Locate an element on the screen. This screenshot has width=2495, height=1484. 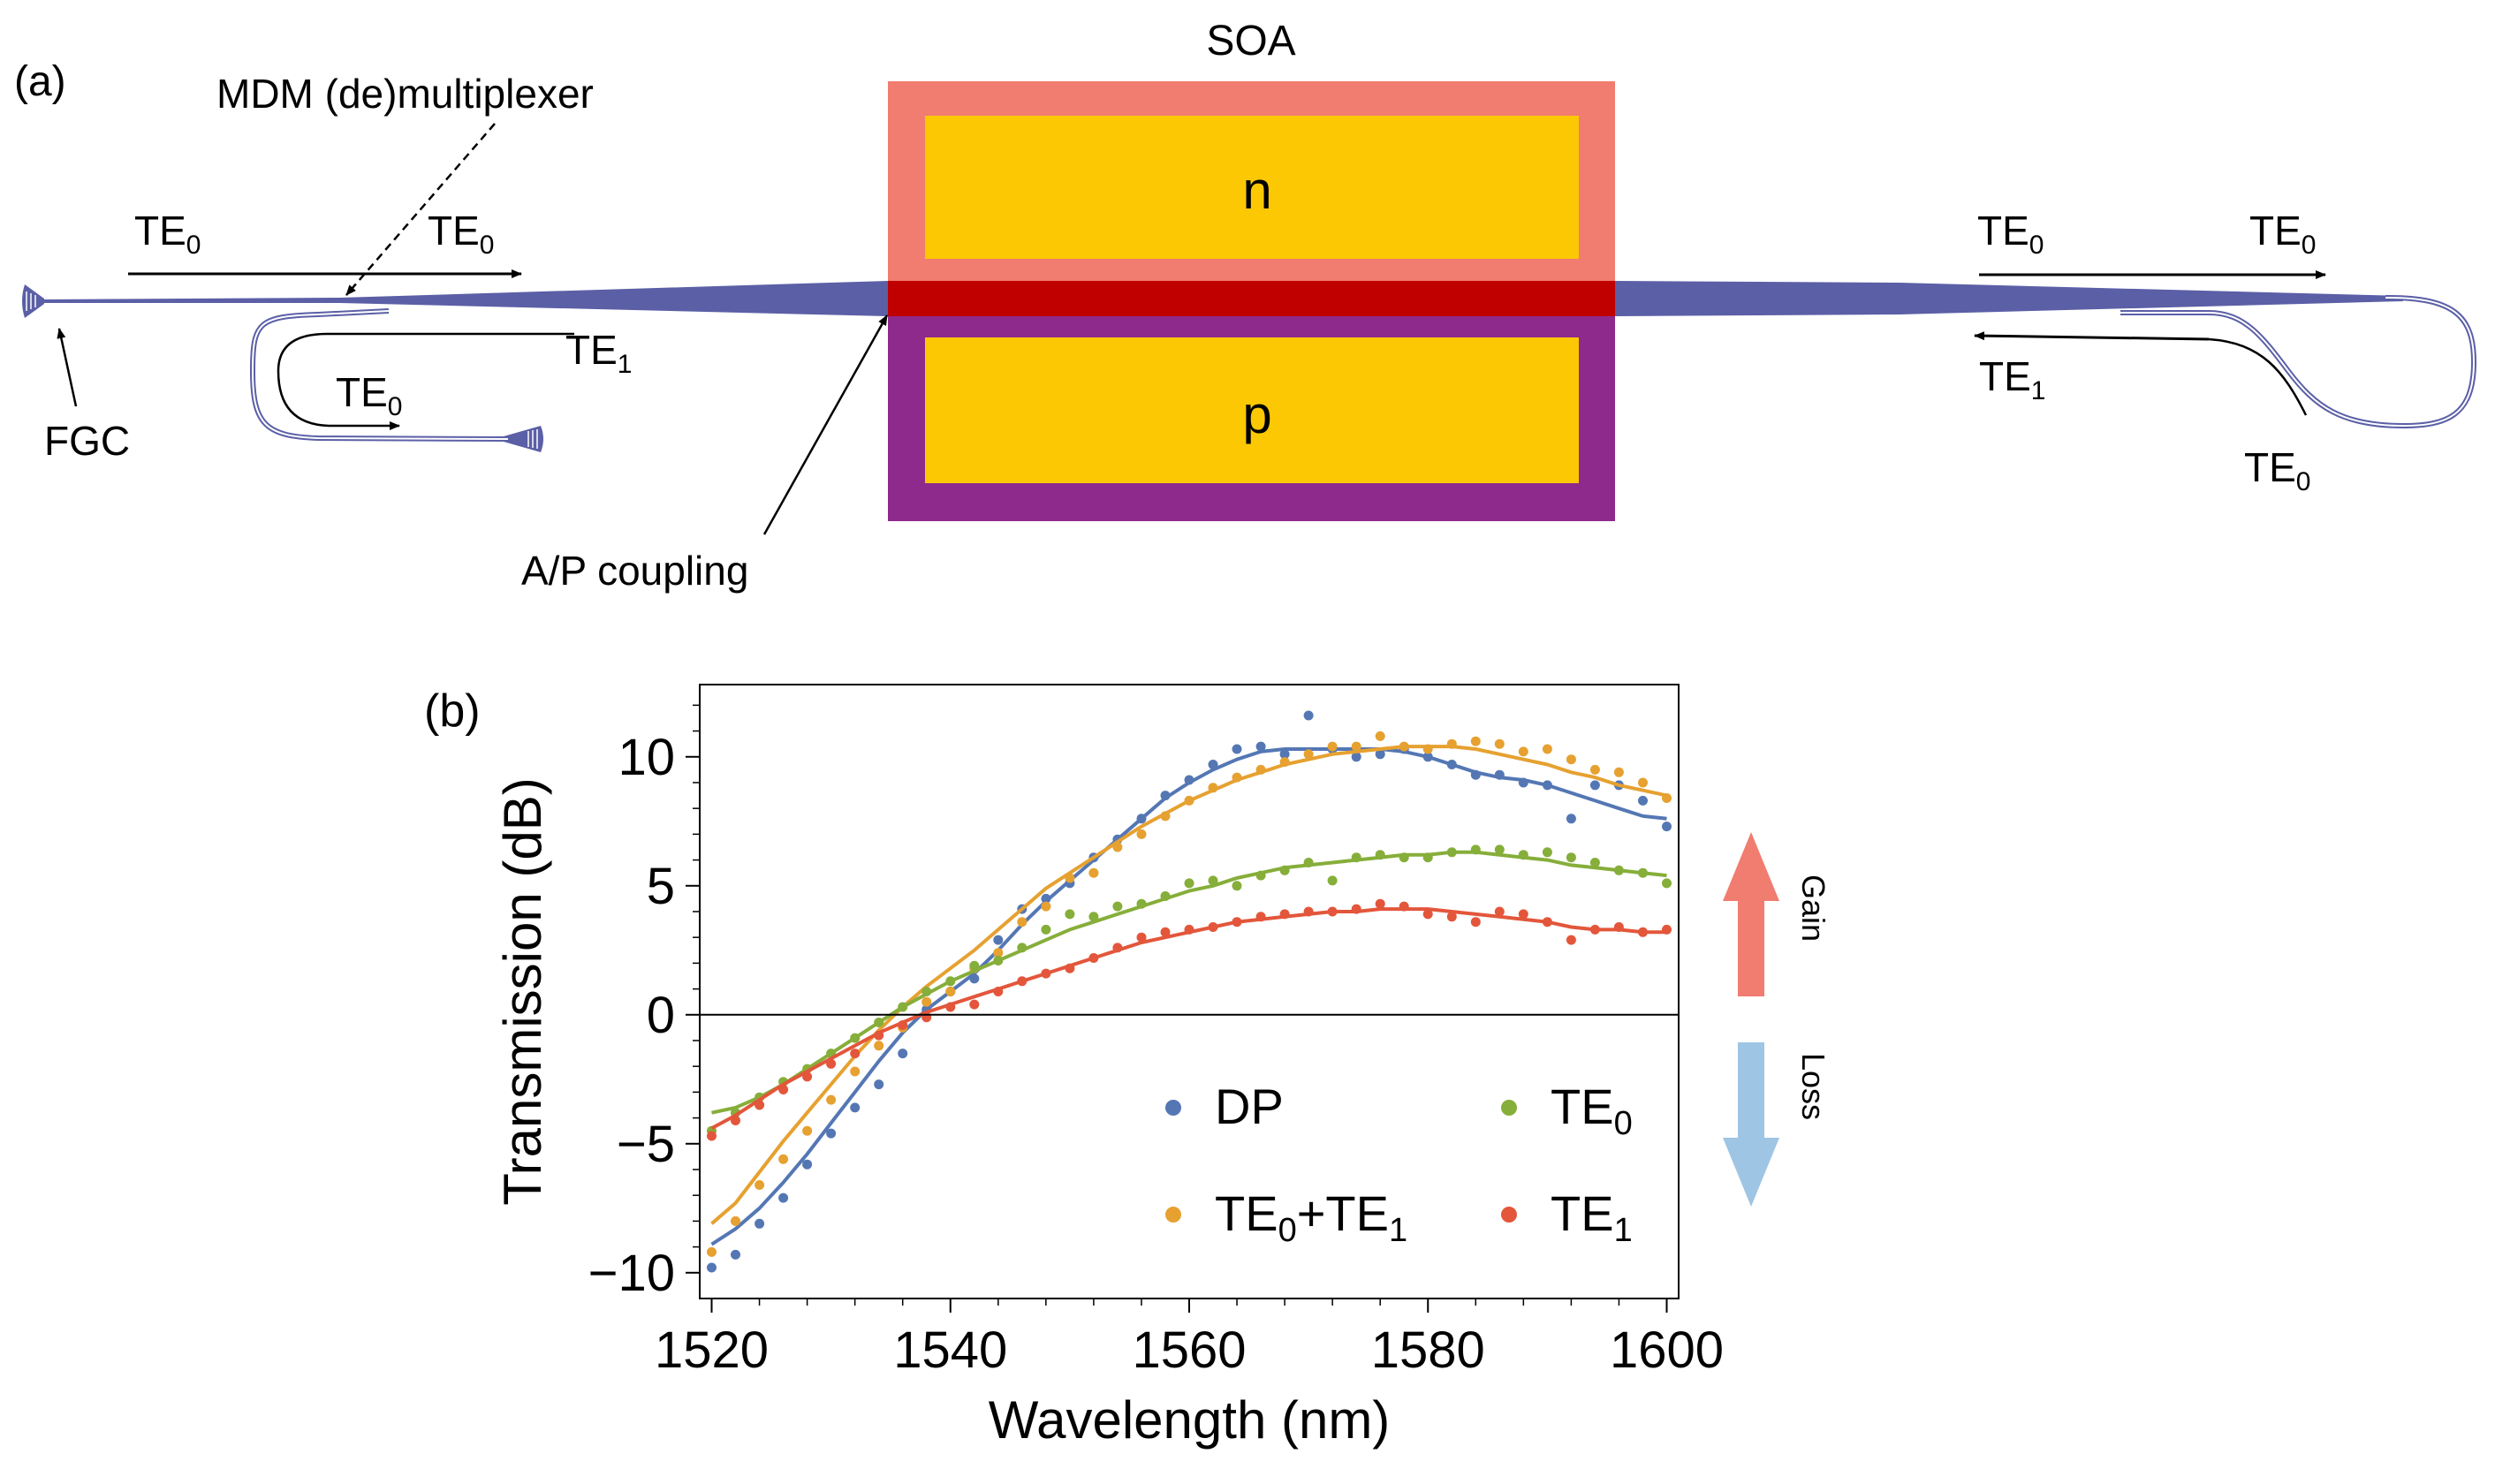
fgc-grating-bottom is located at coordinates (533, 439).